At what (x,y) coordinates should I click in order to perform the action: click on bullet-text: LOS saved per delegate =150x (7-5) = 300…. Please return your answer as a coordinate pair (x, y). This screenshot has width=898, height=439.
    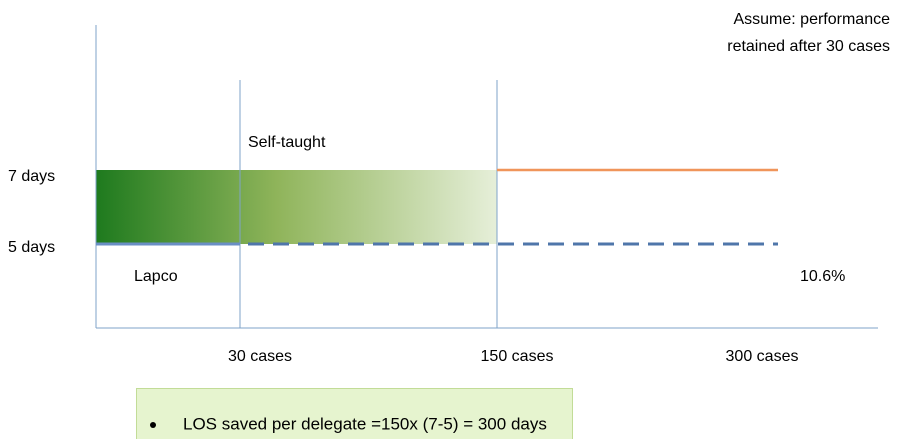
    Looking at the image, I should click on (365, 423).